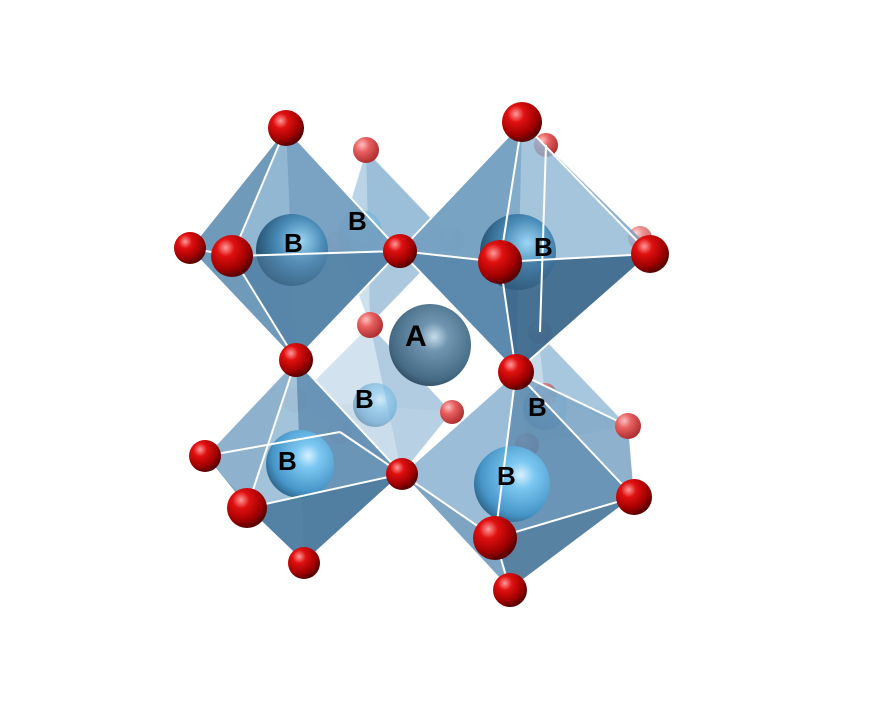 This screenshot has width=885, height=709. I want to click on label-b-bottom-left: B, so click(287, 461).